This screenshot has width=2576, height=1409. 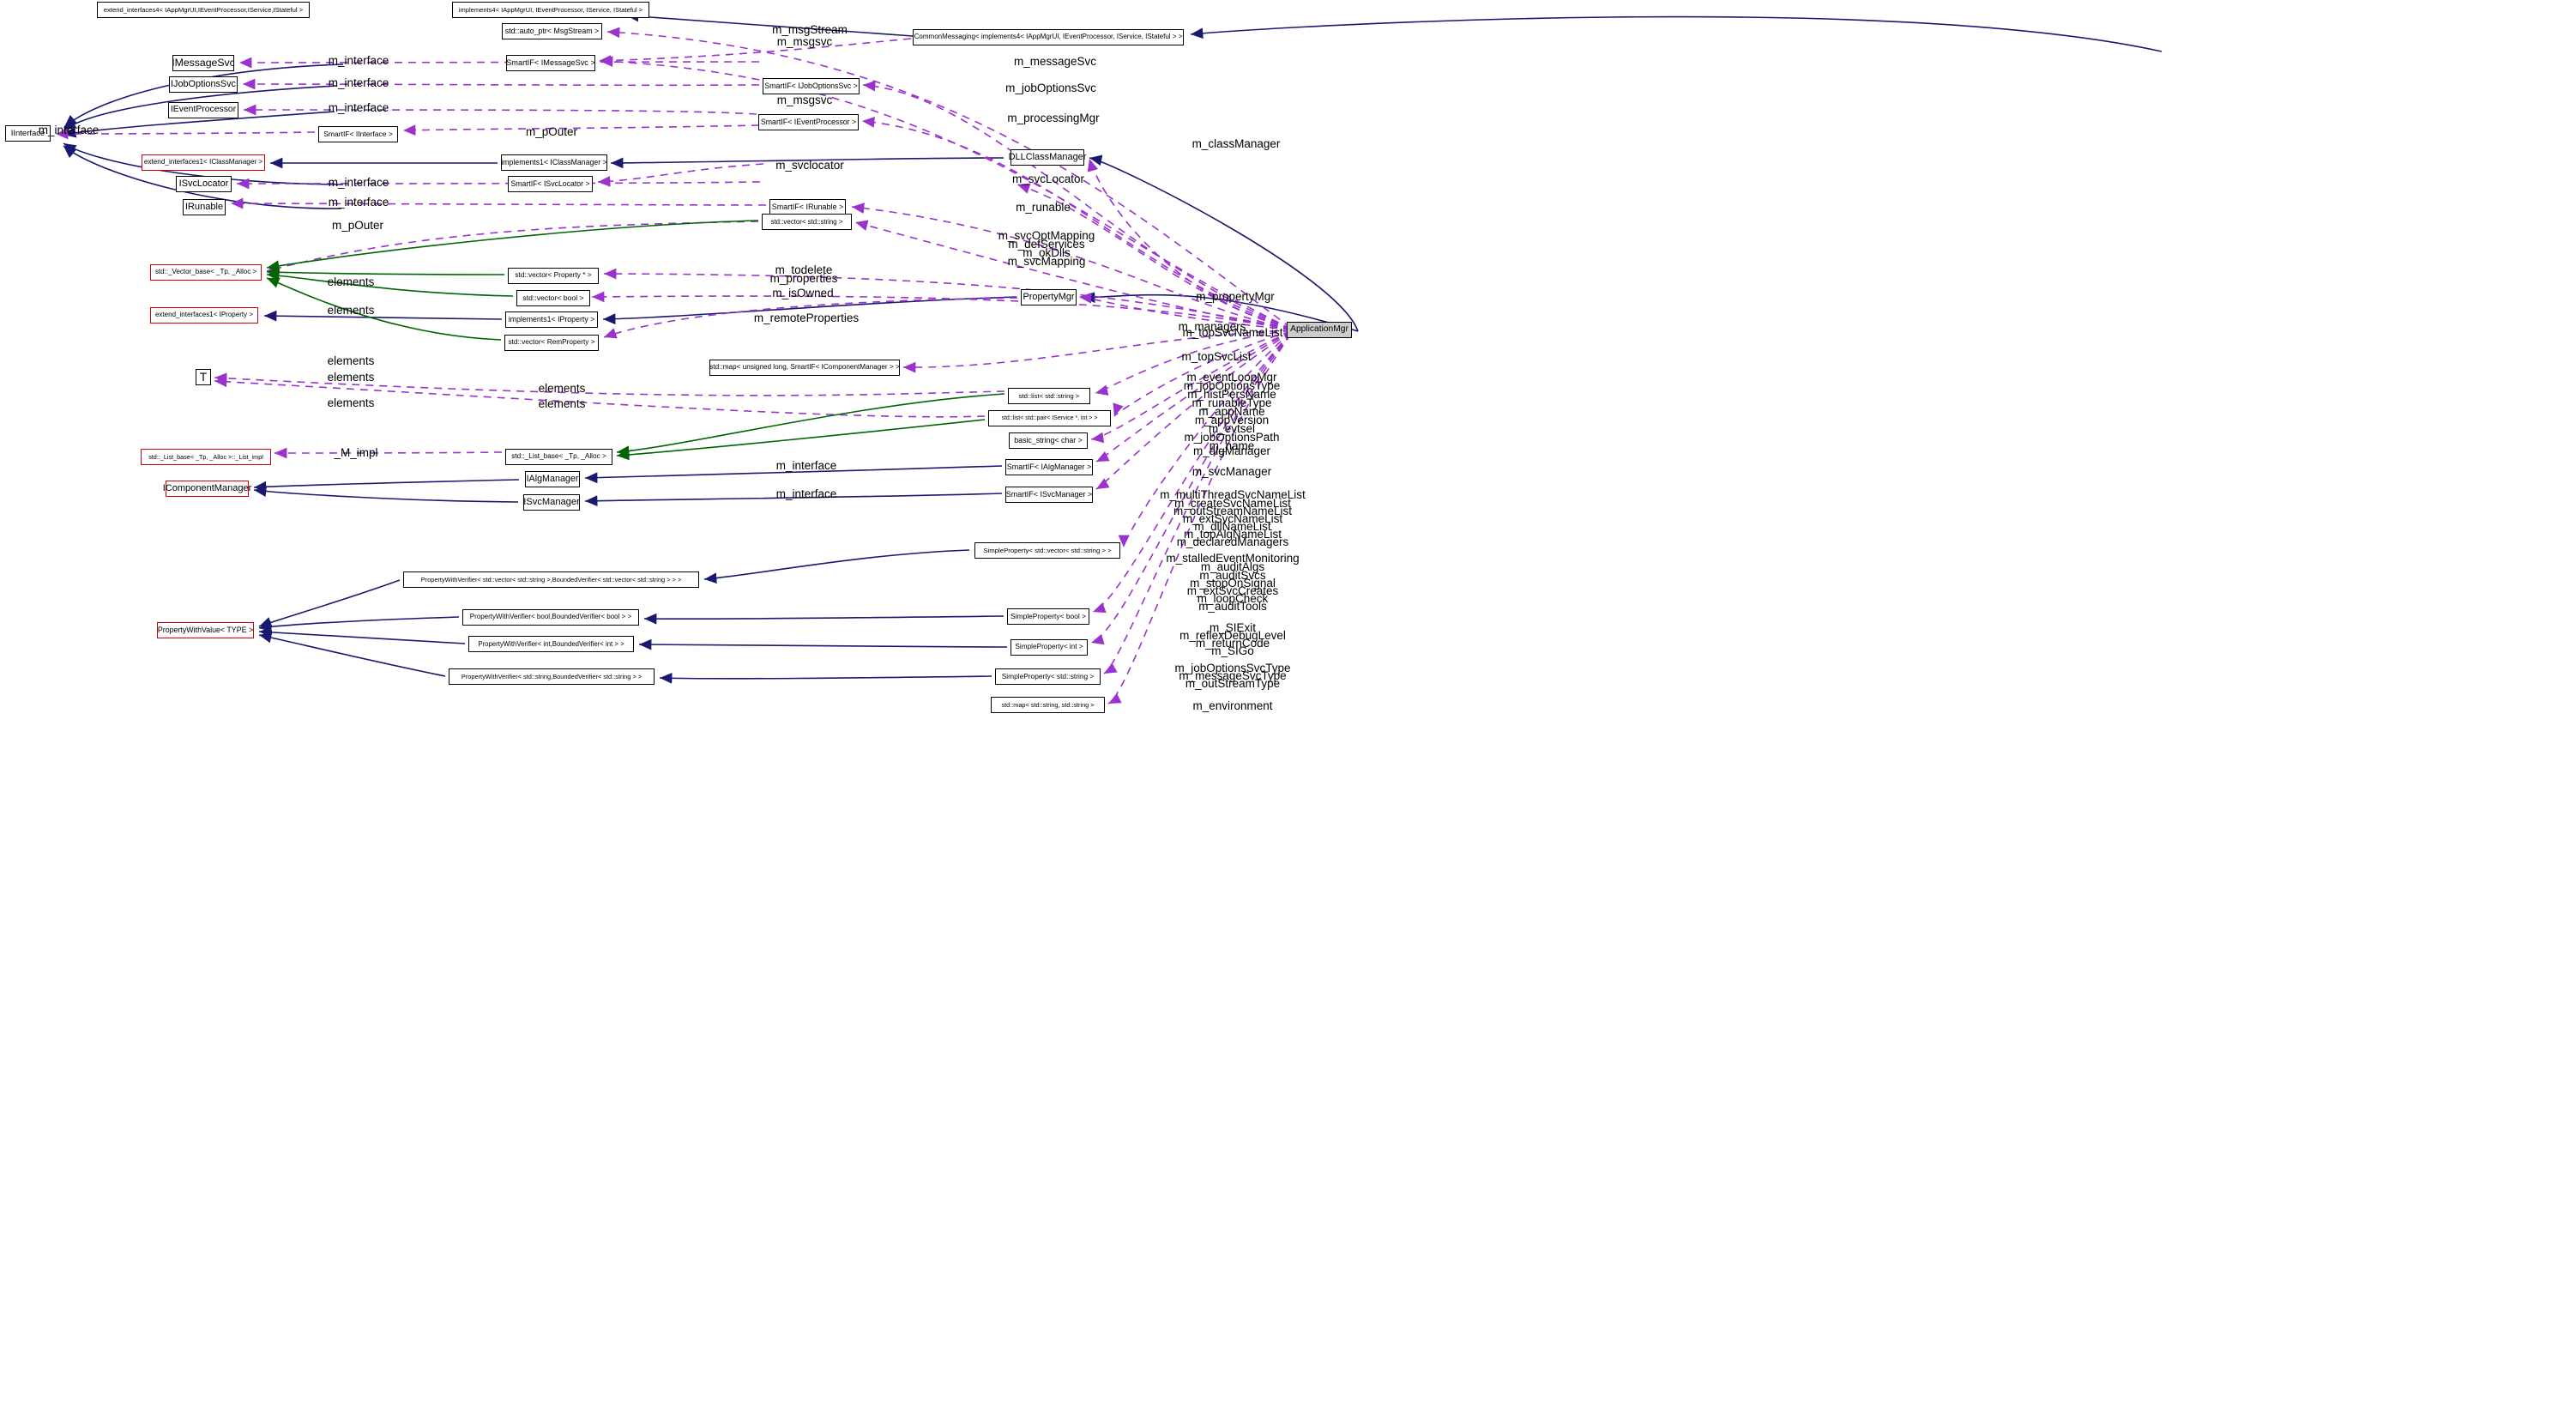 What do you see at coordinates (1212, 326) in the screenshot?
I see `edge-label: m_managers` at bounding box center [1212, 326].